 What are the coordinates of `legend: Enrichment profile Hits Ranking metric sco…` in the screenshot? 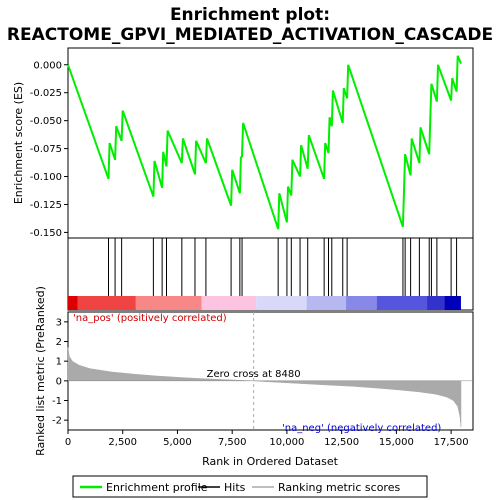 It's located at (250, 486).